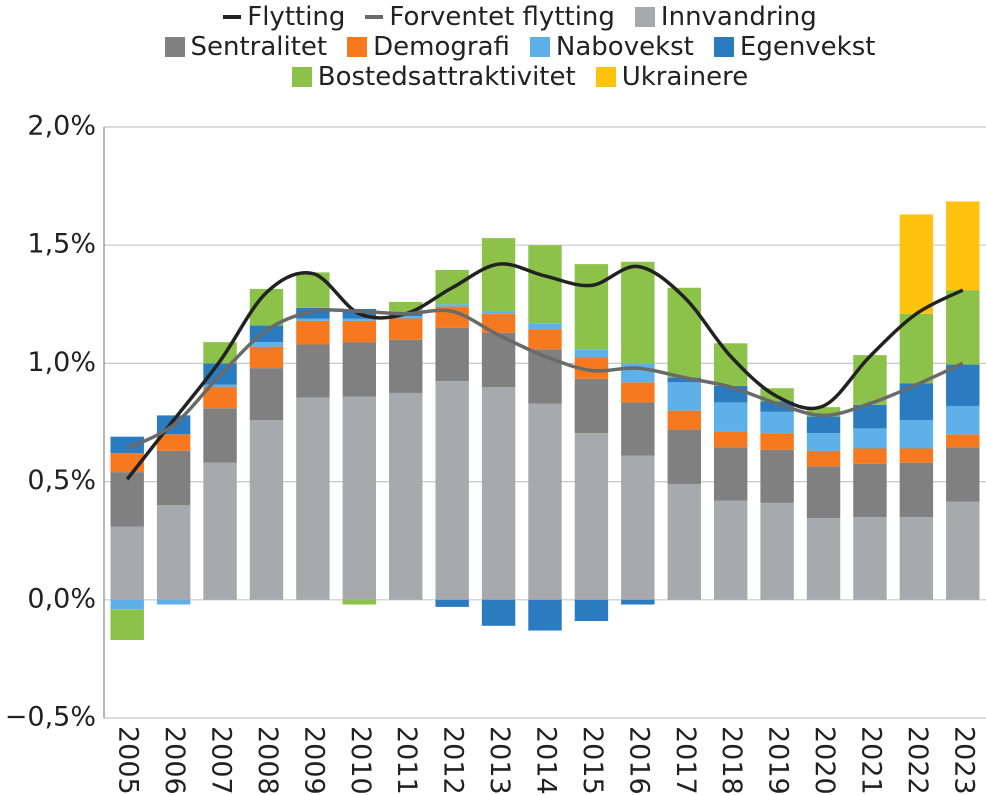  I want to click on legend-item: Nabovekst, so click(611, 47).